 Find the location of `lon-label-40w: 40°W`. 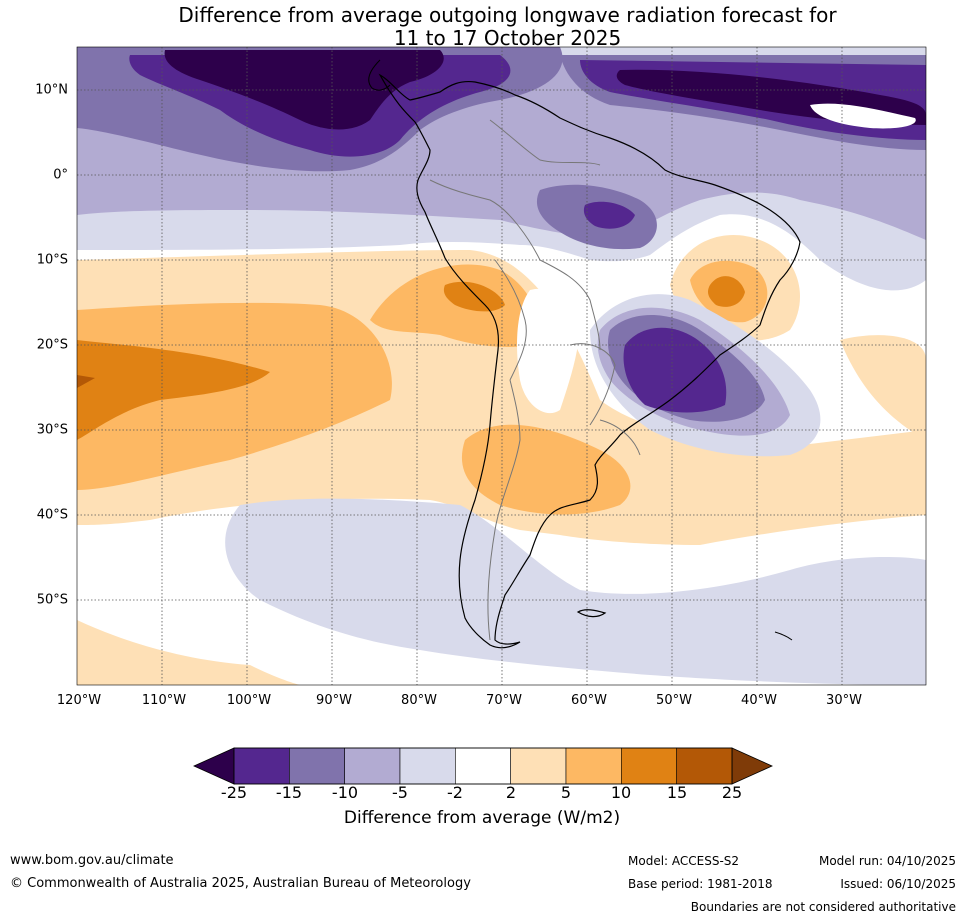

lon-label-40w: 40°W is located at coordinates (759, 700).